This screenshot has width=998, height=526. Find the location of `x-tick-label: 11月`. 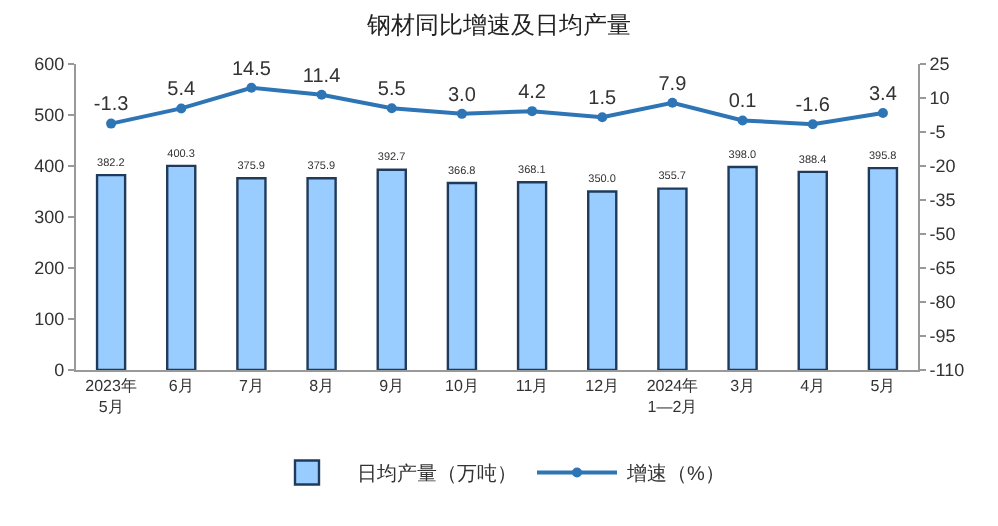

x-tick-label: 11月 is located at coordinates (532, 386).